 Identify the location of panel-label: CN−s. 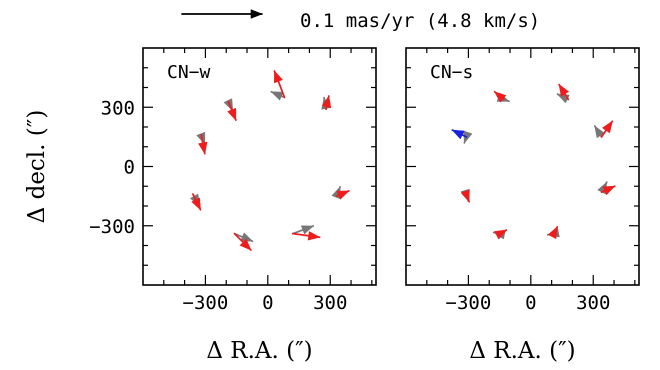
(451, 72).